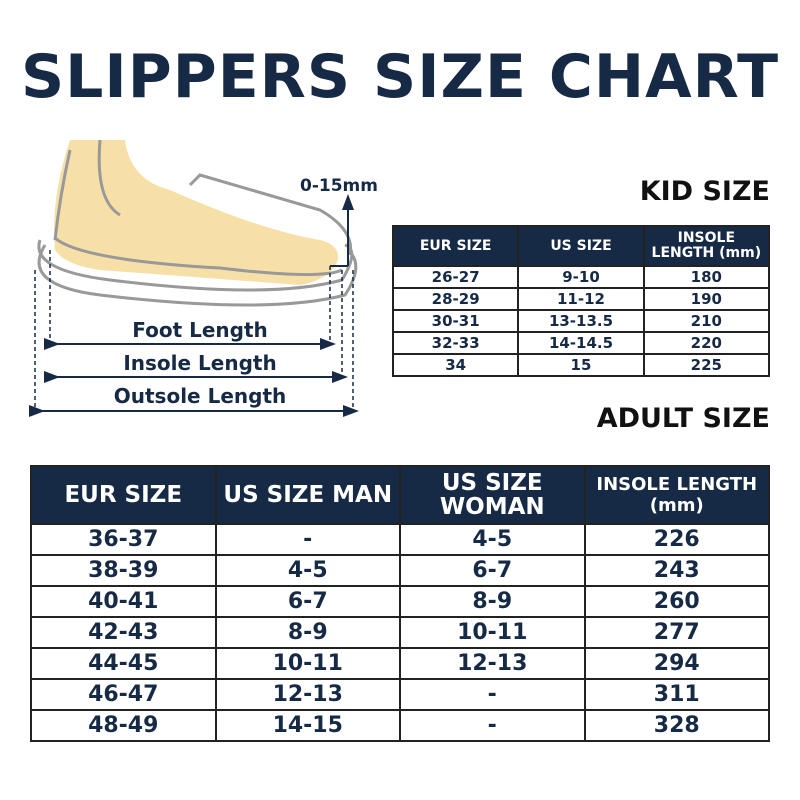 This screenshot has width=800, height=800. I want to click on kid-cell: 180, so click(706, 277).